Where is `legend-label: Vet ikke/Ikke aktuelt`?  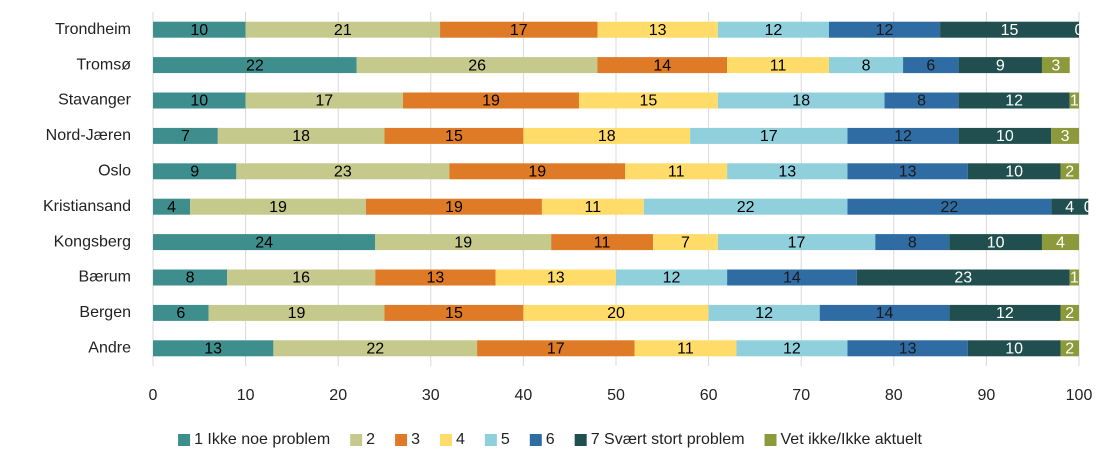 legend-label: Vet ikke/Ikke aktuelt is located at coordinates (852, 439).